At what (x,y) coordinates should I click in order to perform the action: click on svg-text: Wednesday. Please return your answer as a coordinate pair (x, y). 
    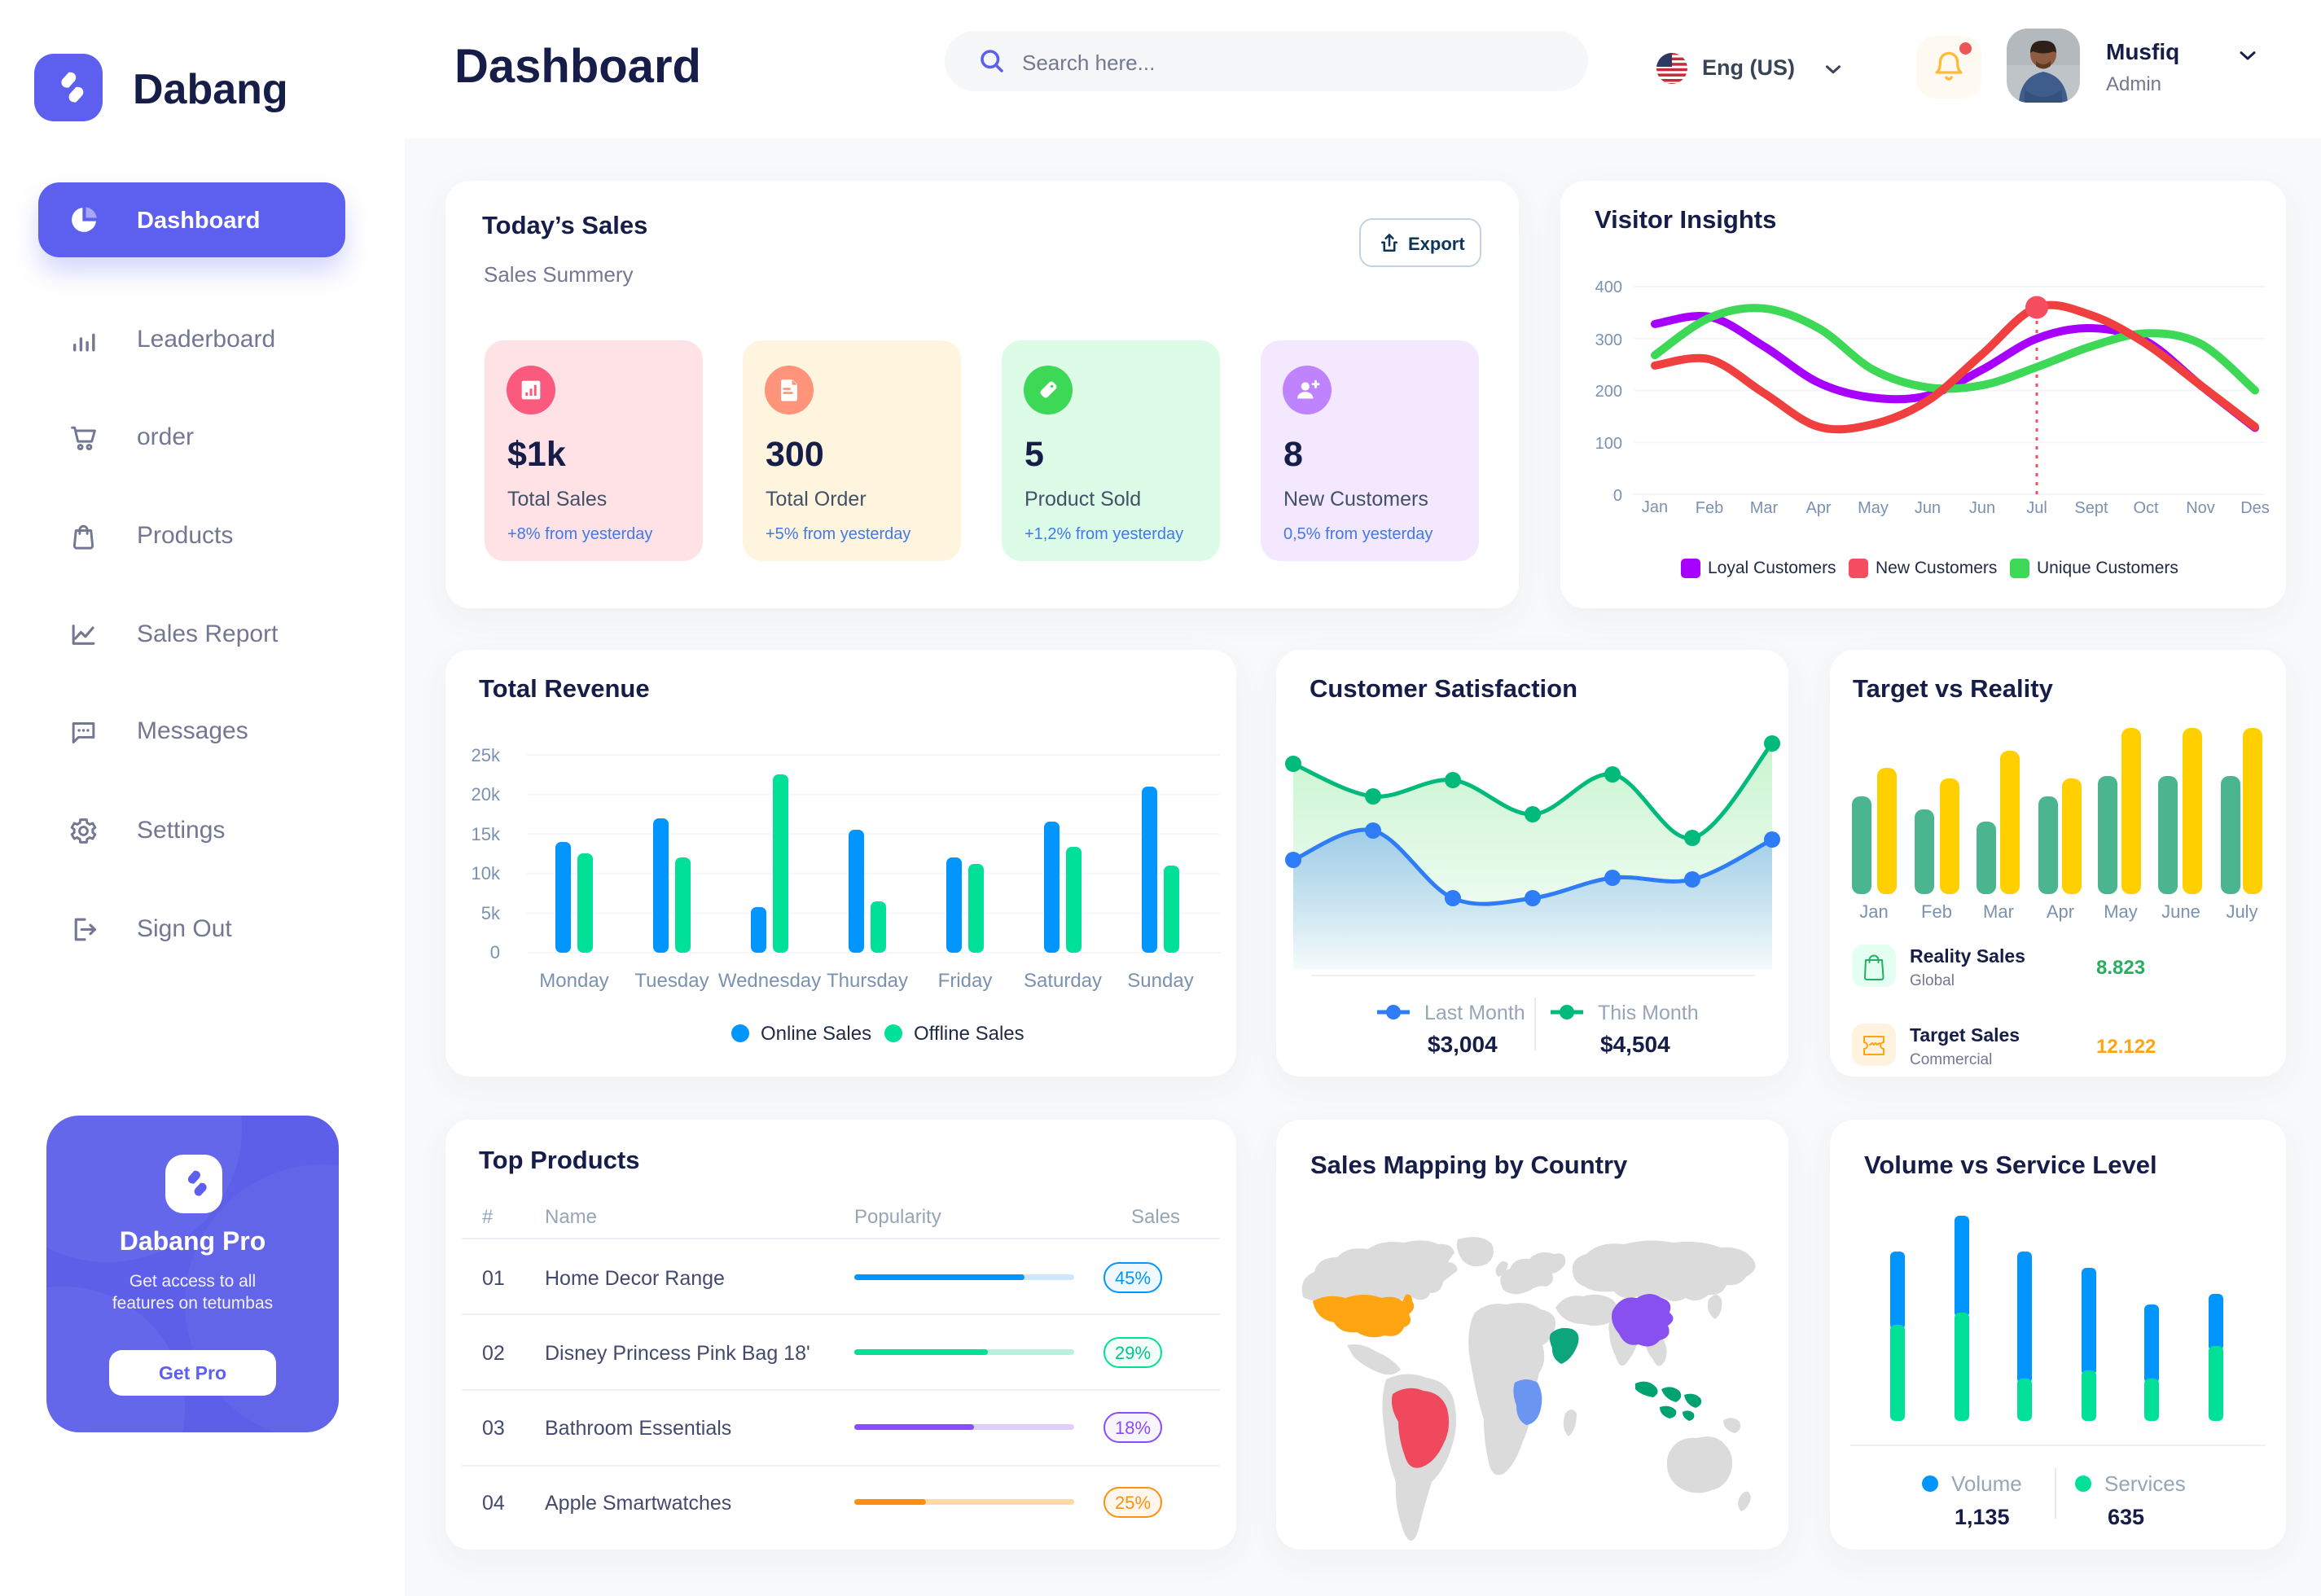
    Looking at the image, I should click on (769, 981).